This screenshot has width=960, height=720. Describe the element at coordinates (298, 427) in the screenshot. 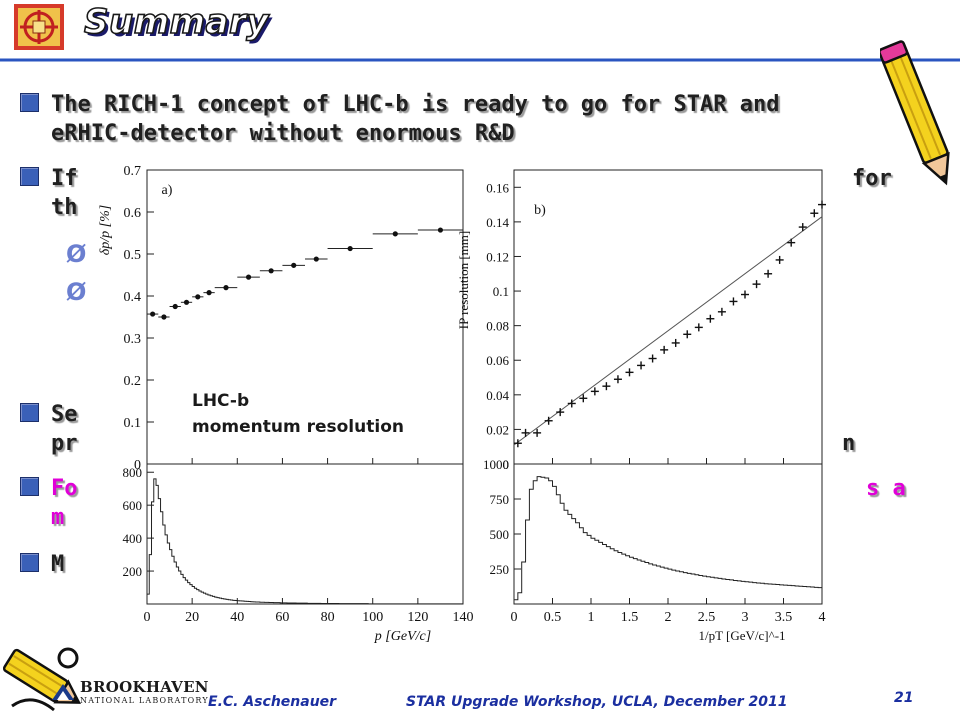

I see `annotation-line-2: momentum resolution` at that location.